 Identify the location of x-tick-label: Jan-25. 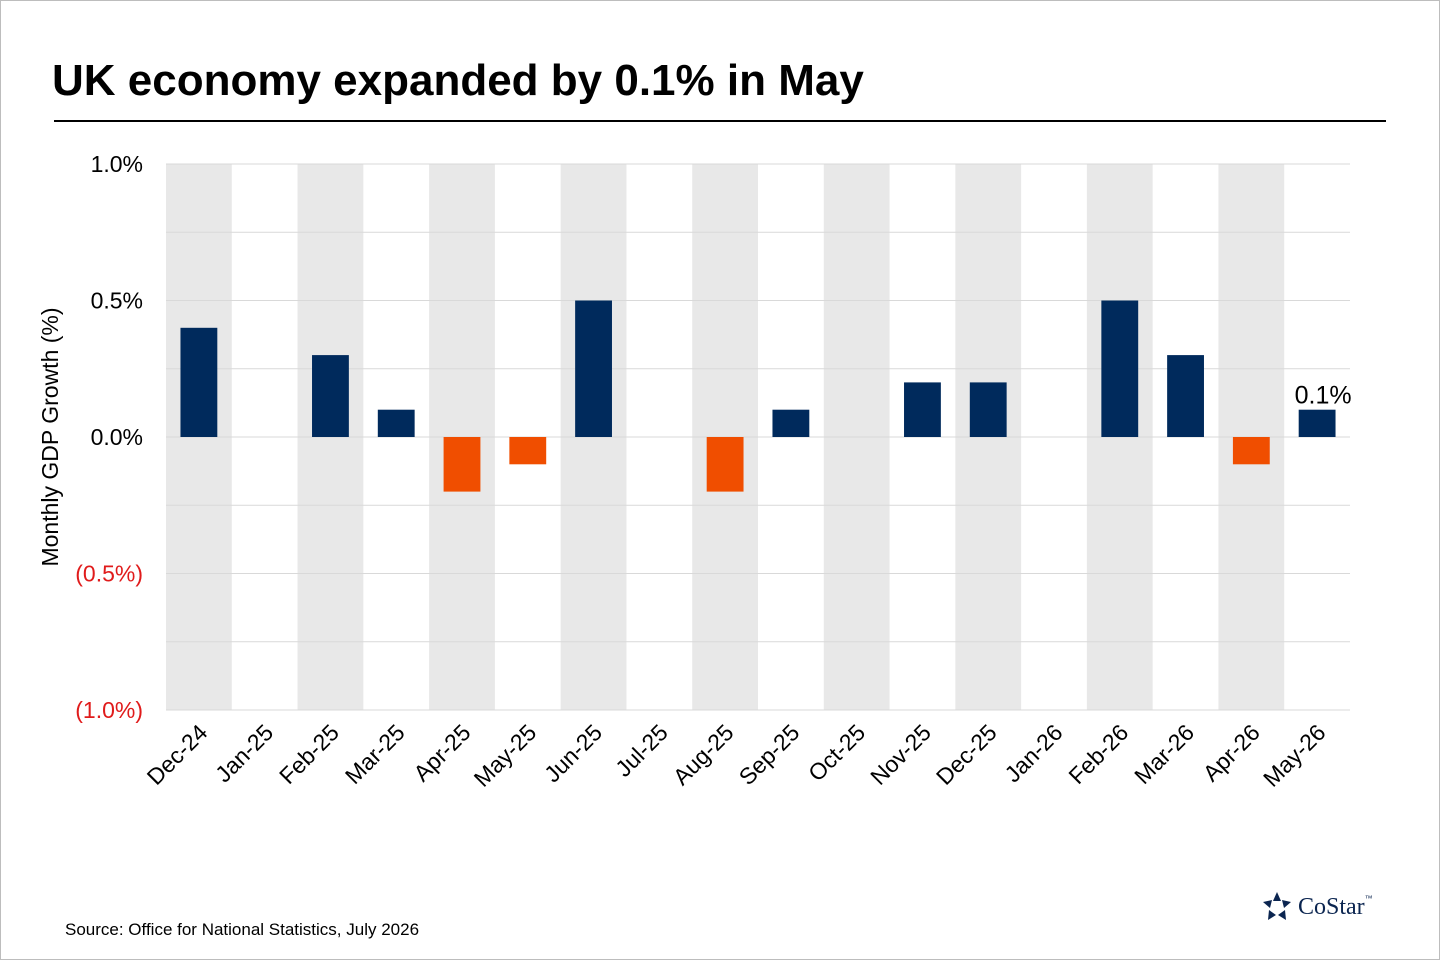
(244, 753).